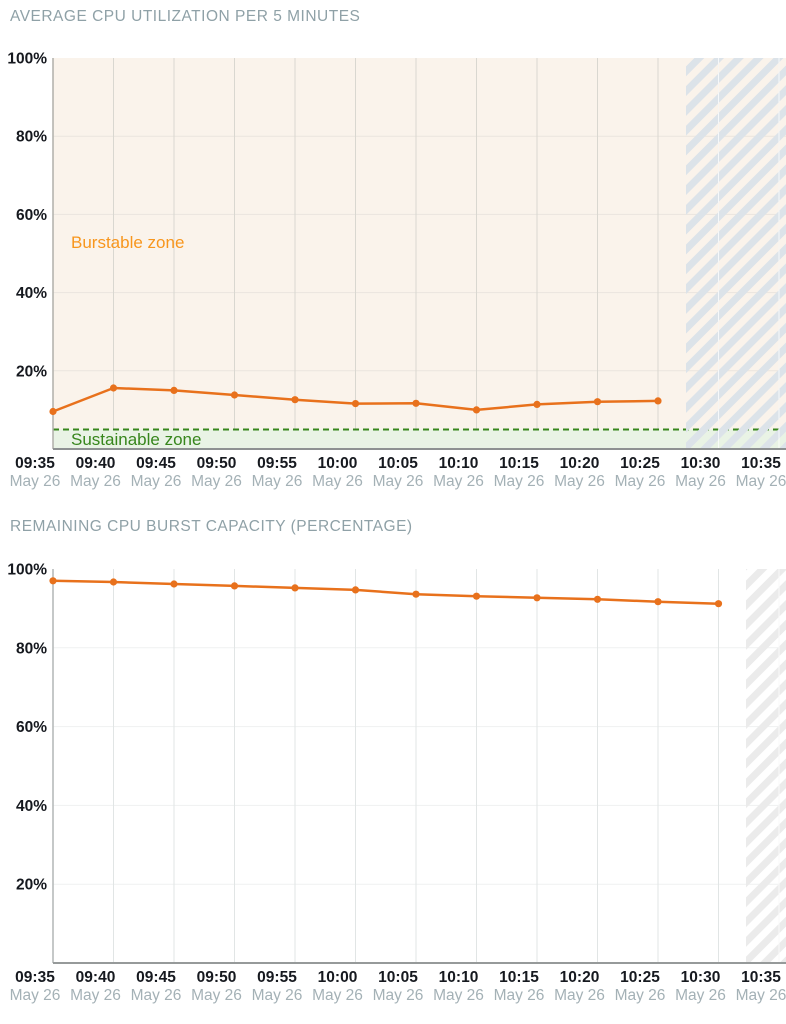 This screenshot has width=786, height=1024. I want to click on chart-title-avg-cpu-utilization: AVERAGE CPU UTILIZATION PER 5 MINUTES, so click(185, 16).